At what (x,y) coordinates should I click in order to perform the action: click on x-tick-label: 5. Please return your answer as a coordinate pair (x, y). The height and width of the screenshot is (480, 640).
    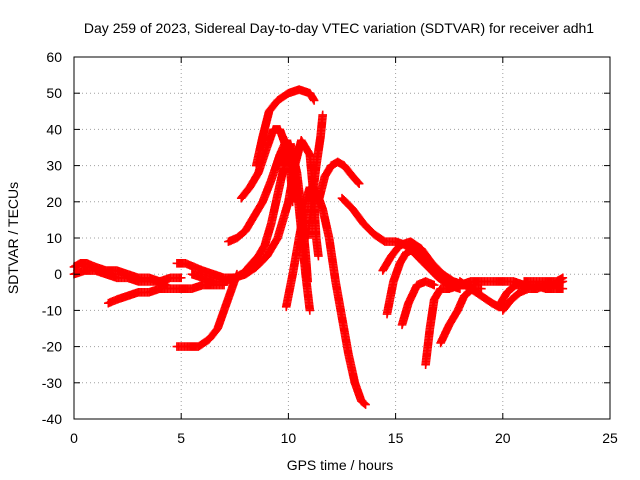
    Looking at the image, I should click on (181, 438).